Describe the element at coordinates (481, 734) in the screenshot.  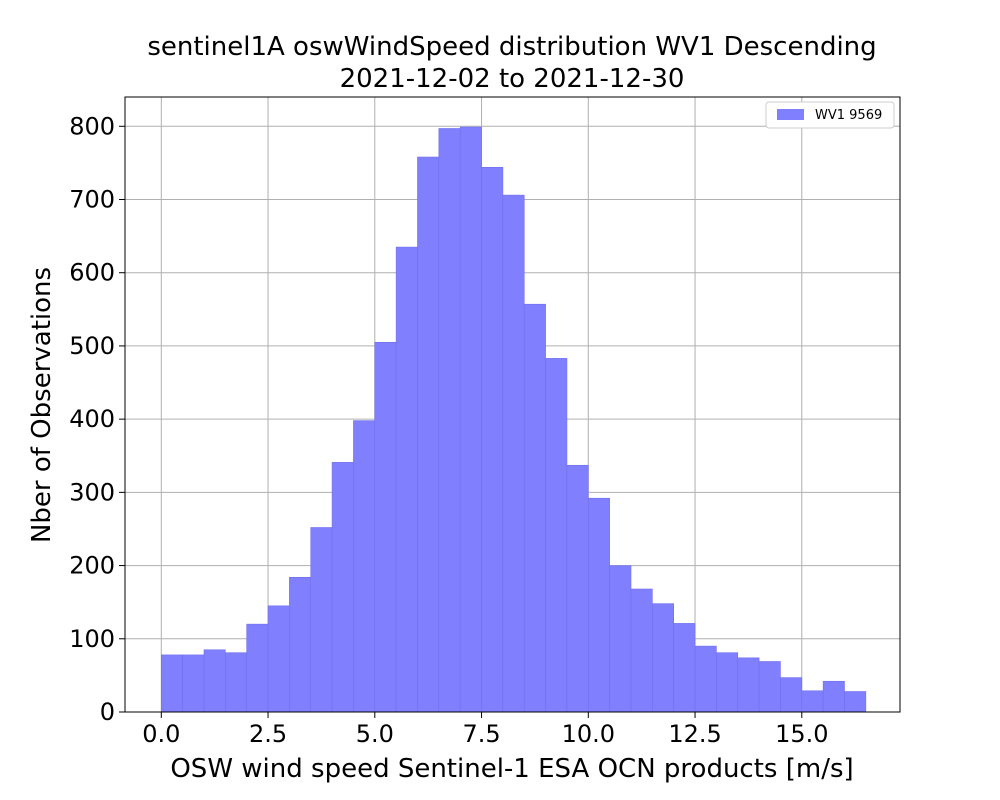
I see `x-tick-label: 7.5` at that location.